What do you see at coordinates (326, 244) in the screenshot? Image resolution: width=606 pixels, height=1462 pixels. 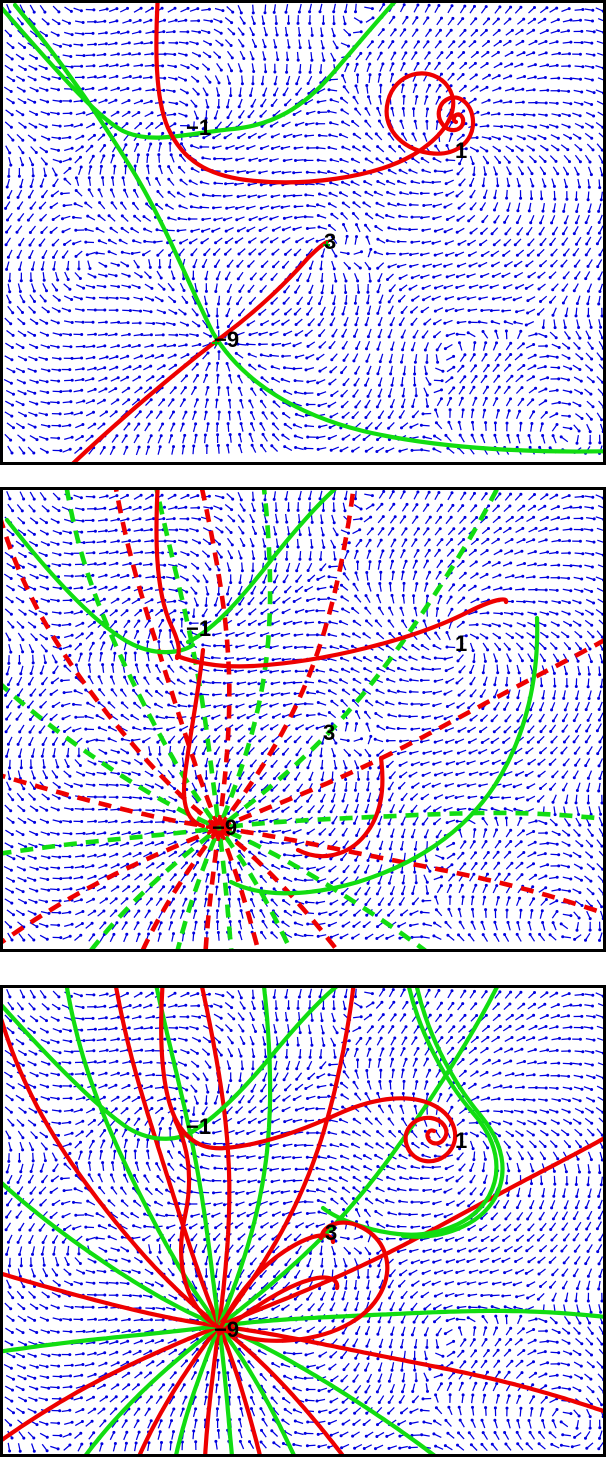 I see `marker-point-three-top` at bounding box center [326, 244].